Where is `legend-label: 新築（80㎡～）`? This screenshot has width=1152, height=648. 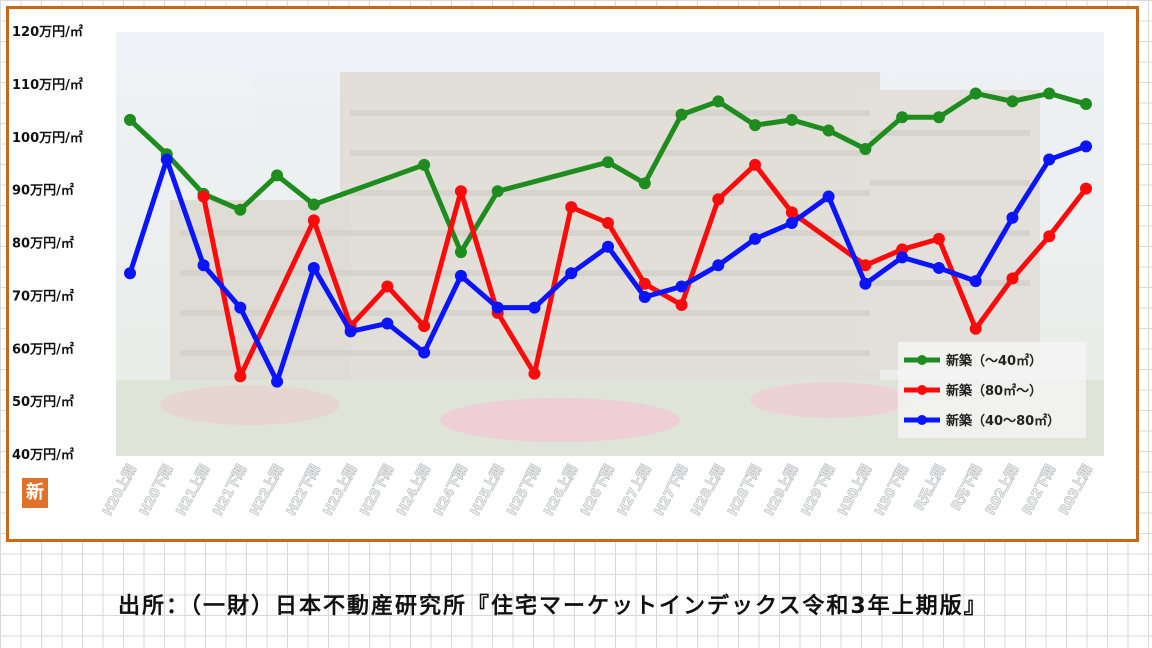
legend-label: 新築（80㎡～） is located at coordinates (994, 391).